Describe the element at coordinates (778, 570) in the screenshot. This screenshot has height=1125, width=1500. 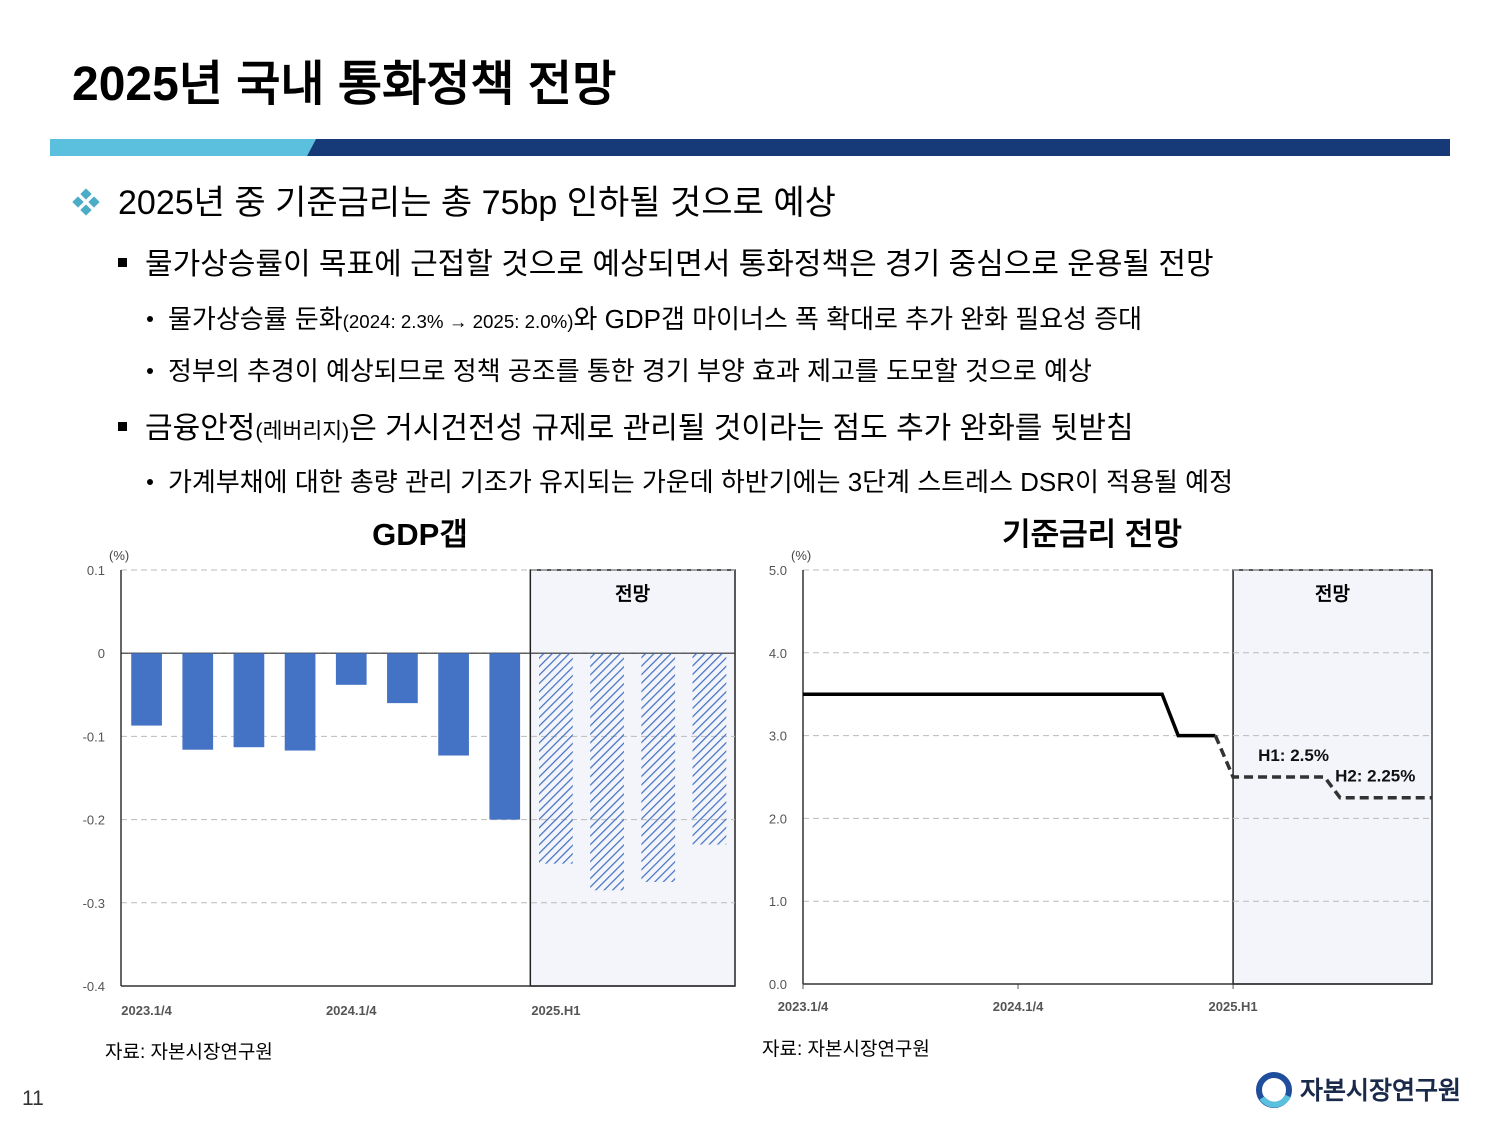
I see `y-tick-label: 5.0` at that location.